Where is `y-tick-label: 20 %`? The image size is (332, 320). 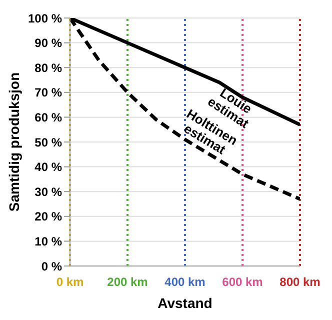
y-tick-label: 20 % is located at coordinates (48, 217).